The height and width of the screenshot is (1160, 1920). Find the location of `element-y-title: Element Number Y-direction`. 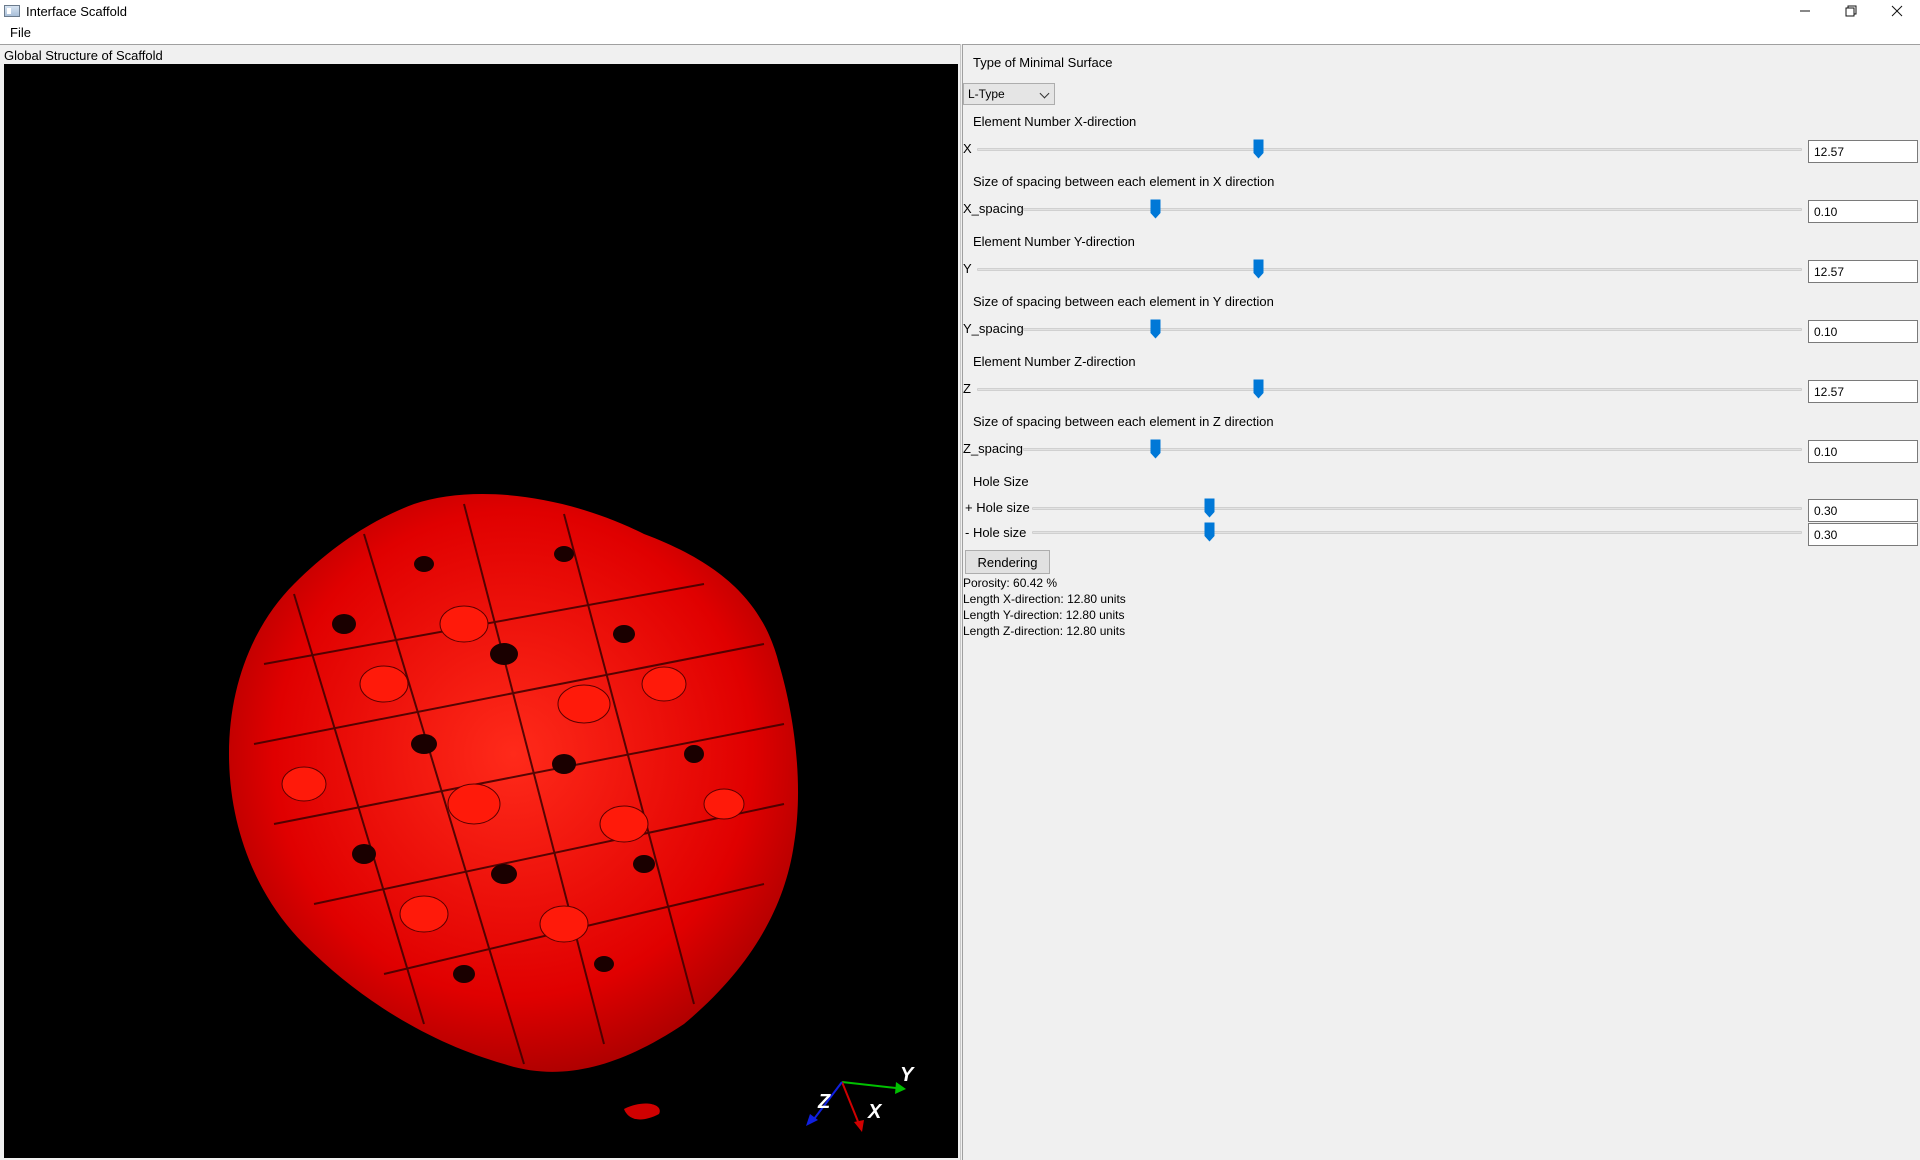

element-y-title: Element Number Y-direction is located at coordinates (1054, 241).